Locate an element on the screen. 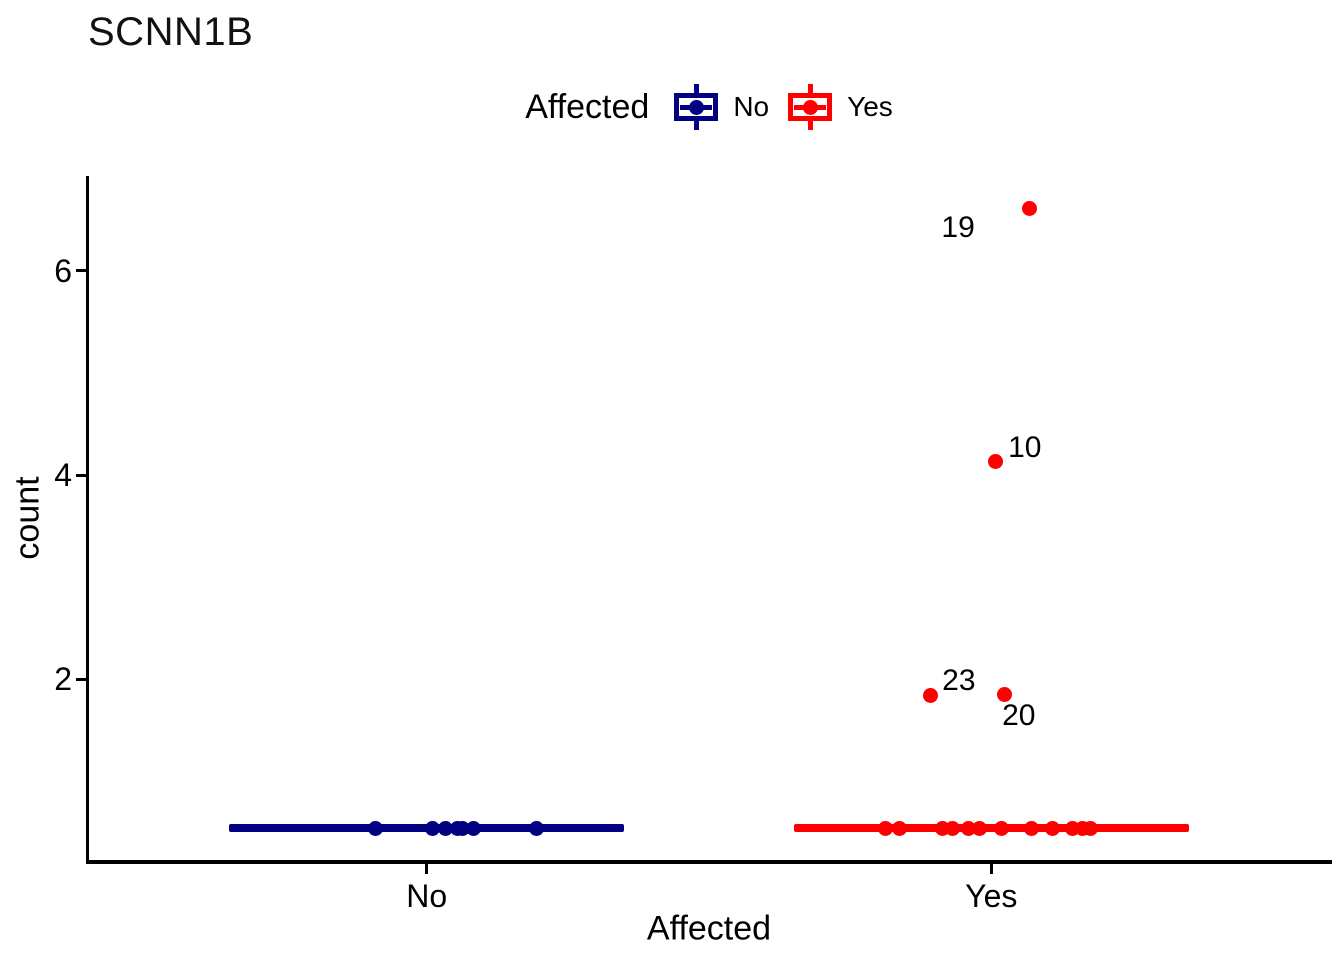 This screenshot has width=1344, height=960. outlier-point-label: 20 is located at coordinates (1019, 715).